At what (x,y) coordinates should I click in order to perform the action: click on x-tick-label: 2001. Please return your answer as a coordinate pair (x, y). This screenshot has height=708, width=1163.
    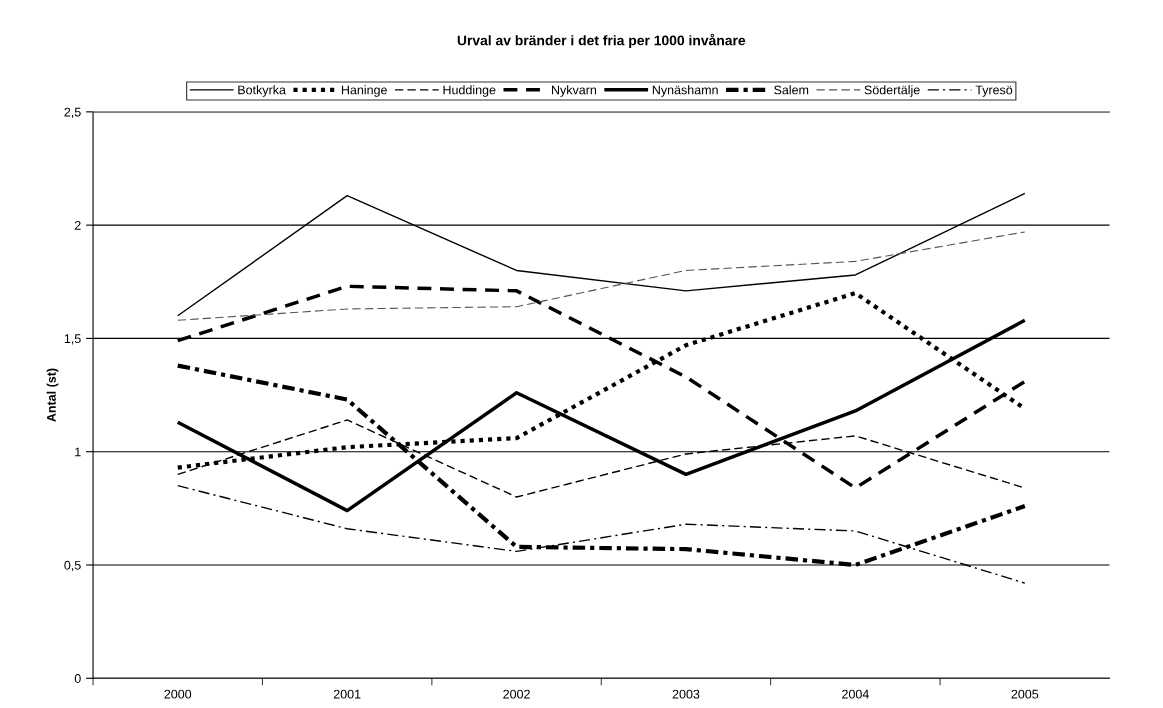
    Looking at the image, I should click on (347, 694).